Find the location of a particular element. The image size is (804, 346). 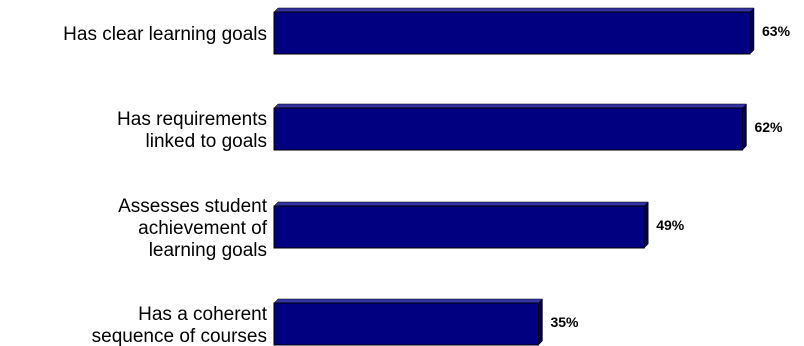

category-label-line: Has clear learning goals is located at coordinates (165, 34).